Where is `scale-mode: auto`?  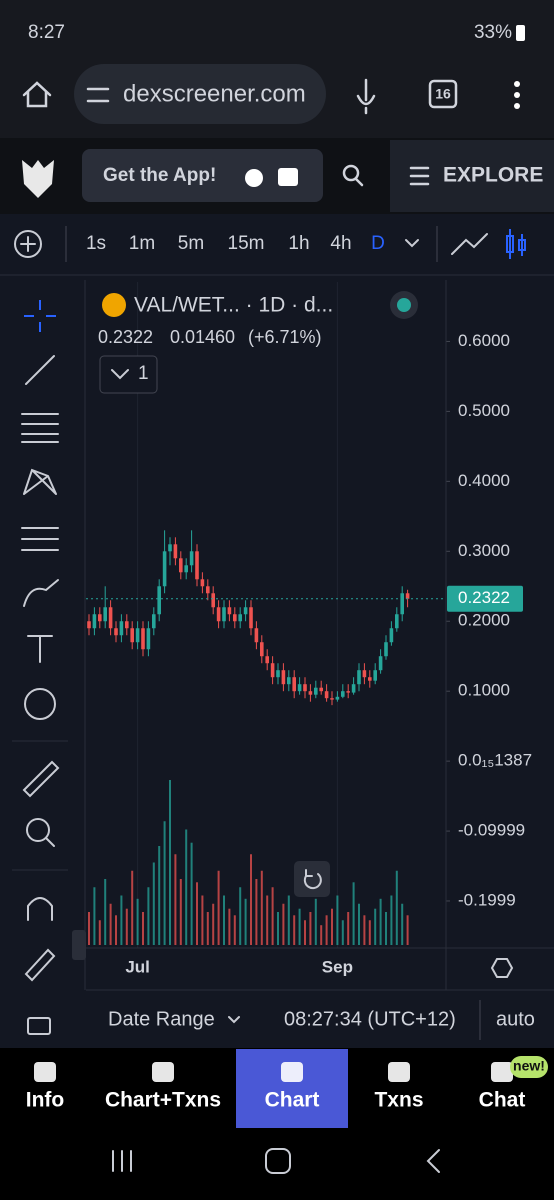
scale-mode: auto is located at coordinates (515, 1019).